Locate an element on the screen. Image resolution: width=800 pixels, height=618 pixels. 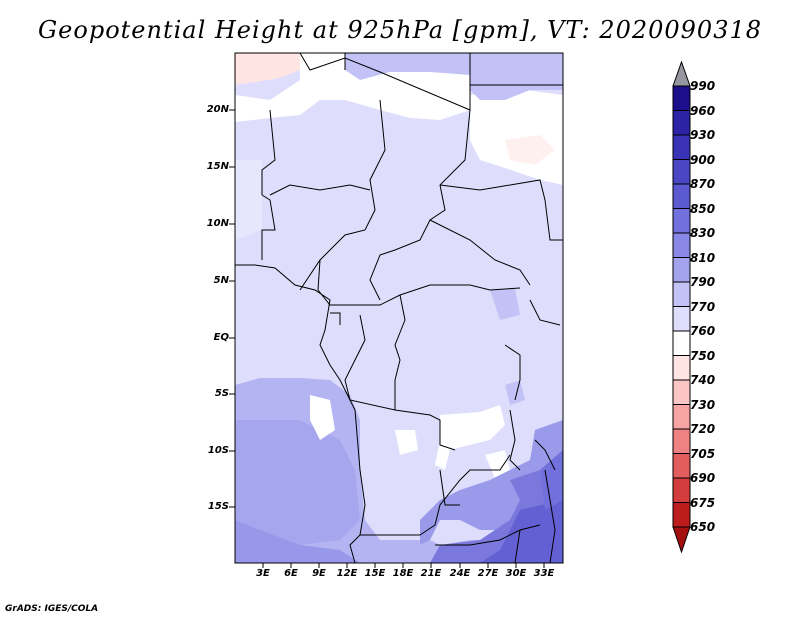
lon-label: 21E is located at coordinates (431, 573).